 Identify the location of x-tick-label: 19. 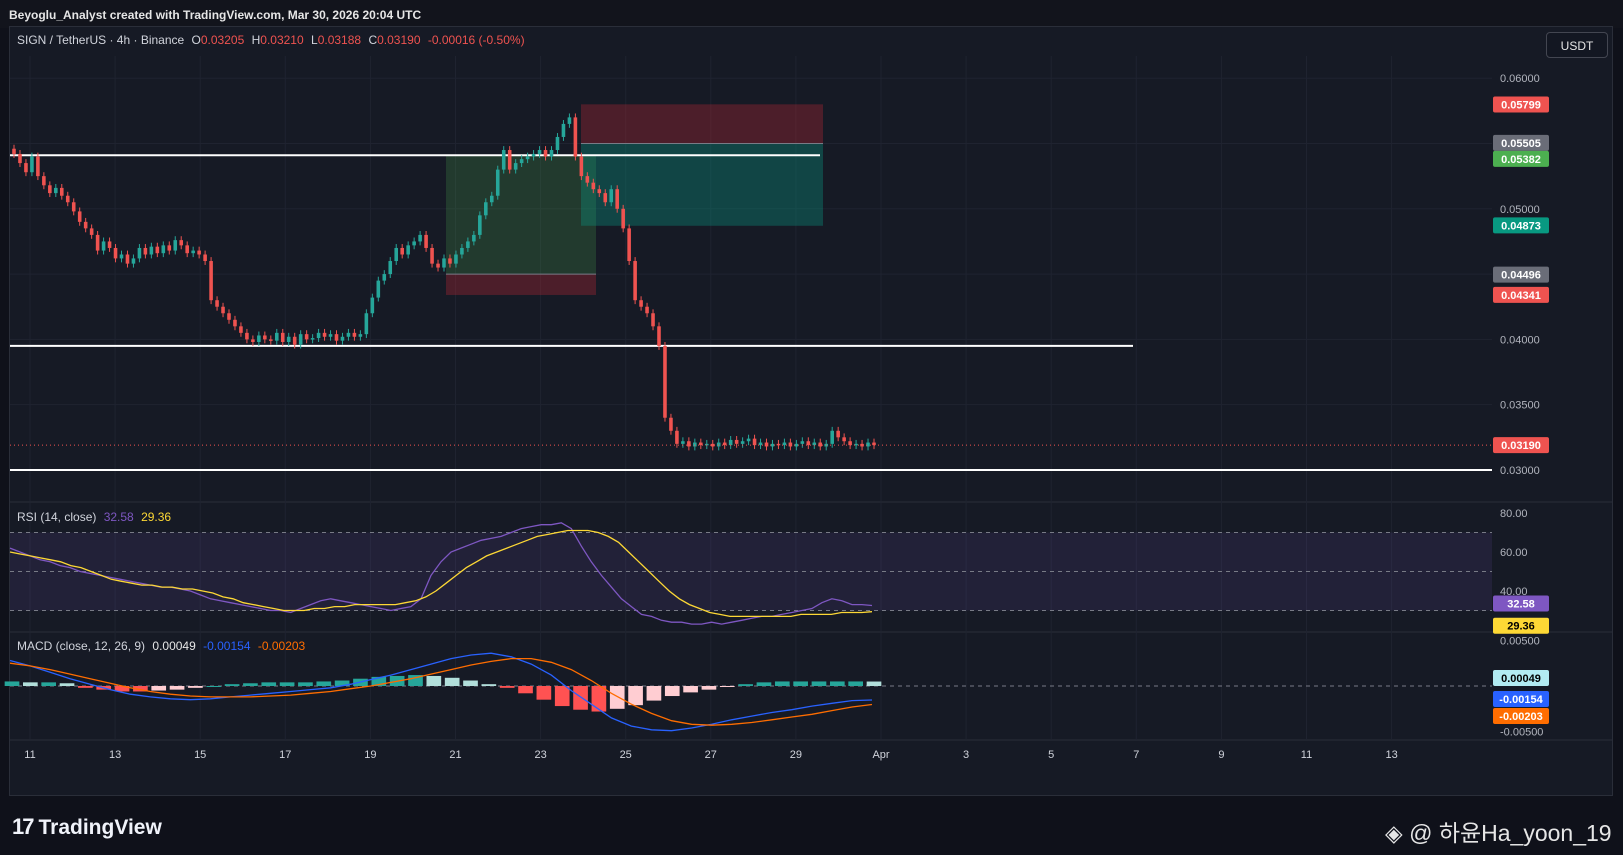
(370, 755).